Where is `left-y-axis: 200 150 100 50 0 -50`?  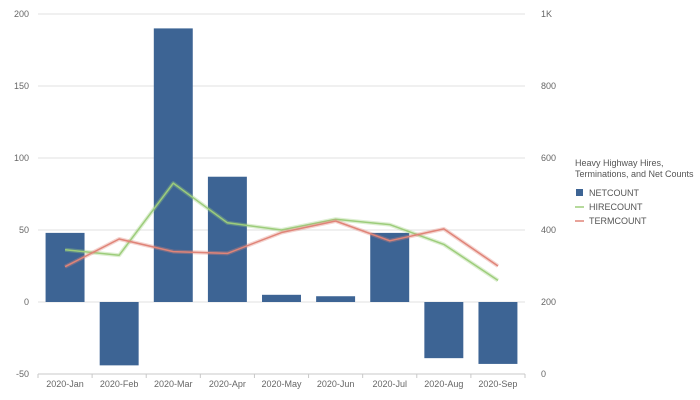
left-y-axis: 200 150 100 50 0 -50 is located at coordinates (21, 194).